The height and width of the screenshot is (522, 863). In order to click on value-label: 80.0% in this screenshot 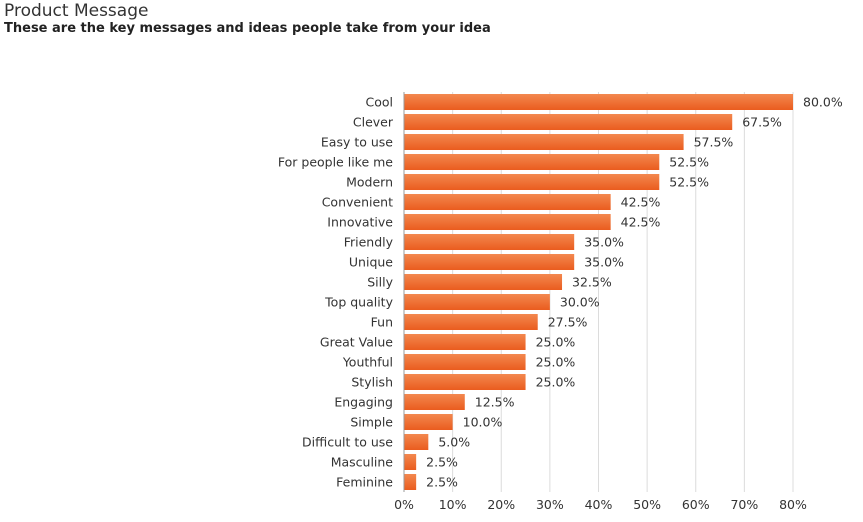, I will do `click(823, 102)`.